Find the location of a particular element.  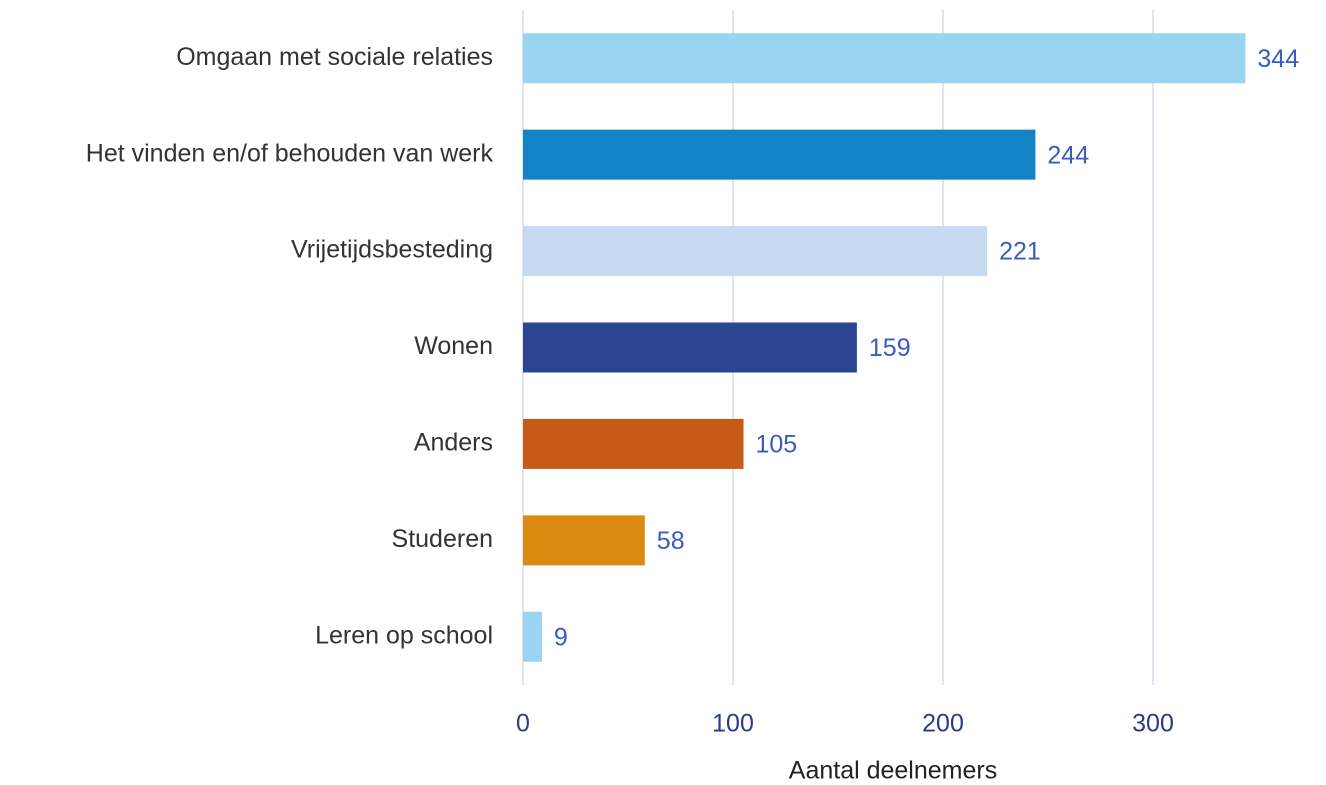

value-label: 159 is located at coordinates (890, 348).